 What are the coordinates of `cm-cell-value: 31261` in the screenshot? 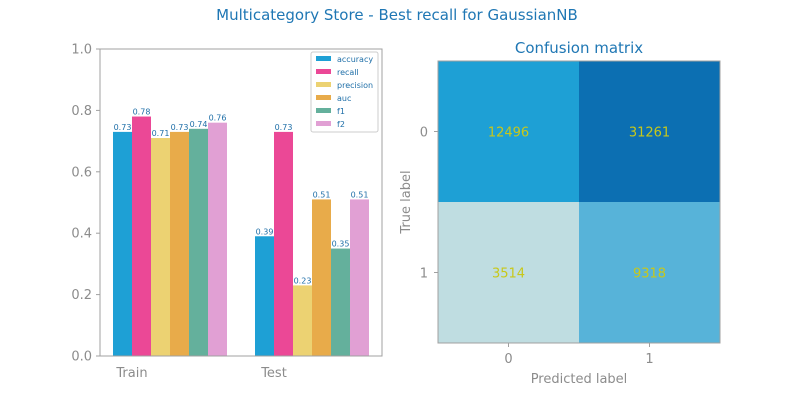 It's located at (649, 133).